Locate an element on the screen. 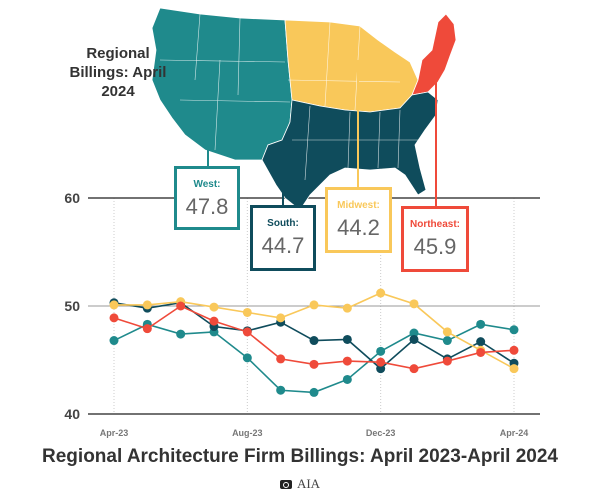 The image size is (600, 503). callout-label: West: is located at coordinates (207, 184).